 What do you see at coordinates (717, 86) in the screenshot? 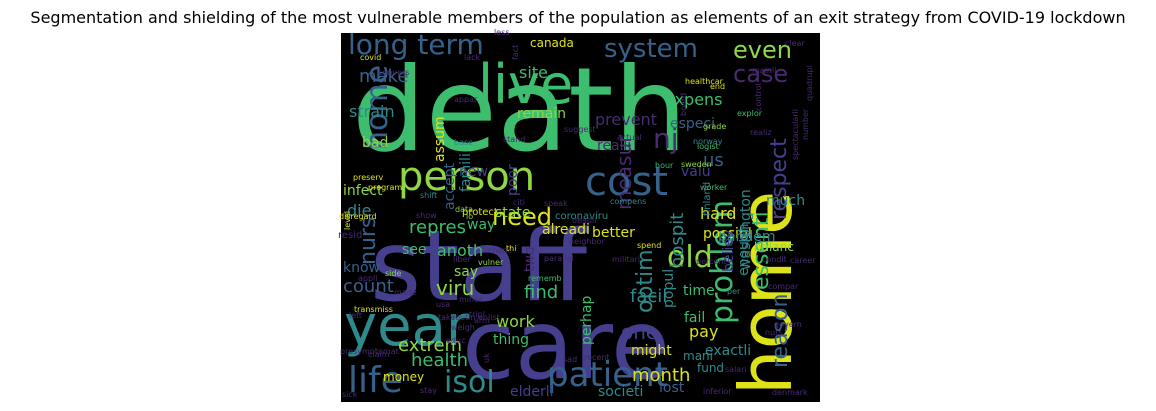
I see `cloud-word: end` at bounding box center [717, 86].